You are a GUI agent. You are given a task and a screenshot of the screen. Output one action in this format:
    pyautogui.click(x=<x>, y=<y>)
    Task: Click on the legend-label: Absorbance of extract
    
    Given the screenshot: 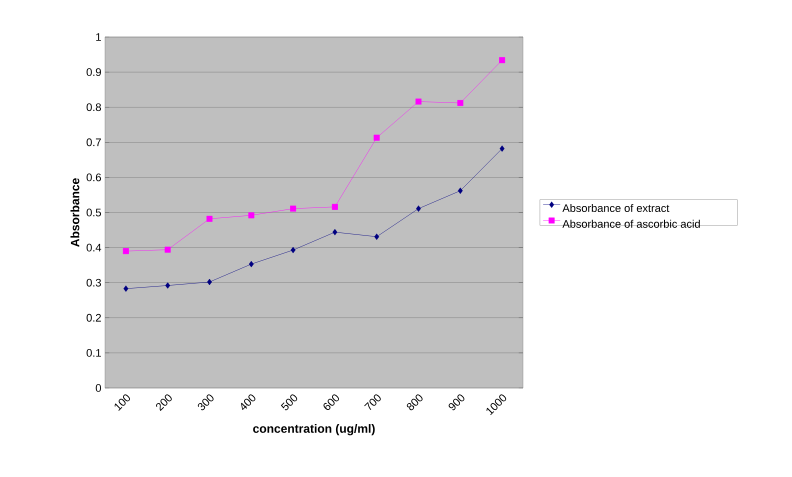 What is the action you would take?
    pyautogui.click(x=616, y=208)
    